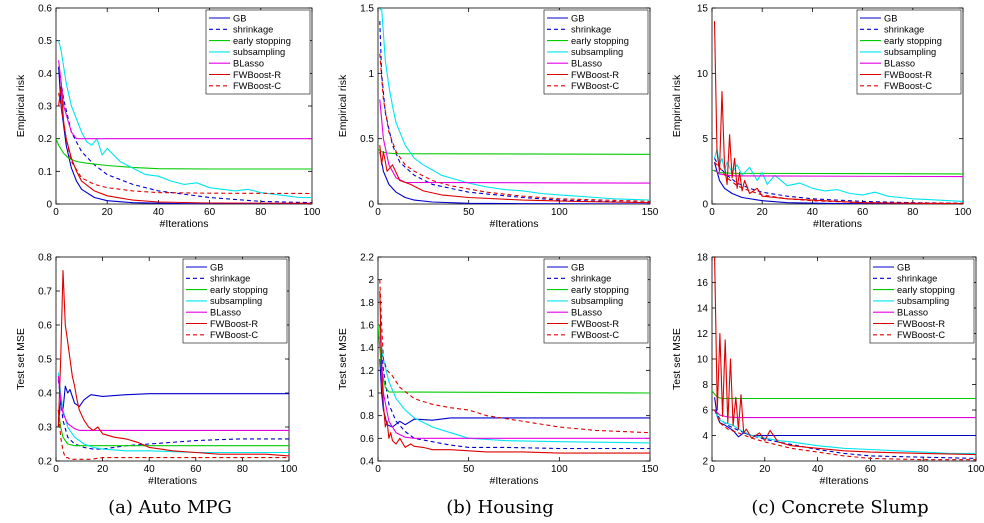  I want to click on series-line-gb, so click(845, 417).